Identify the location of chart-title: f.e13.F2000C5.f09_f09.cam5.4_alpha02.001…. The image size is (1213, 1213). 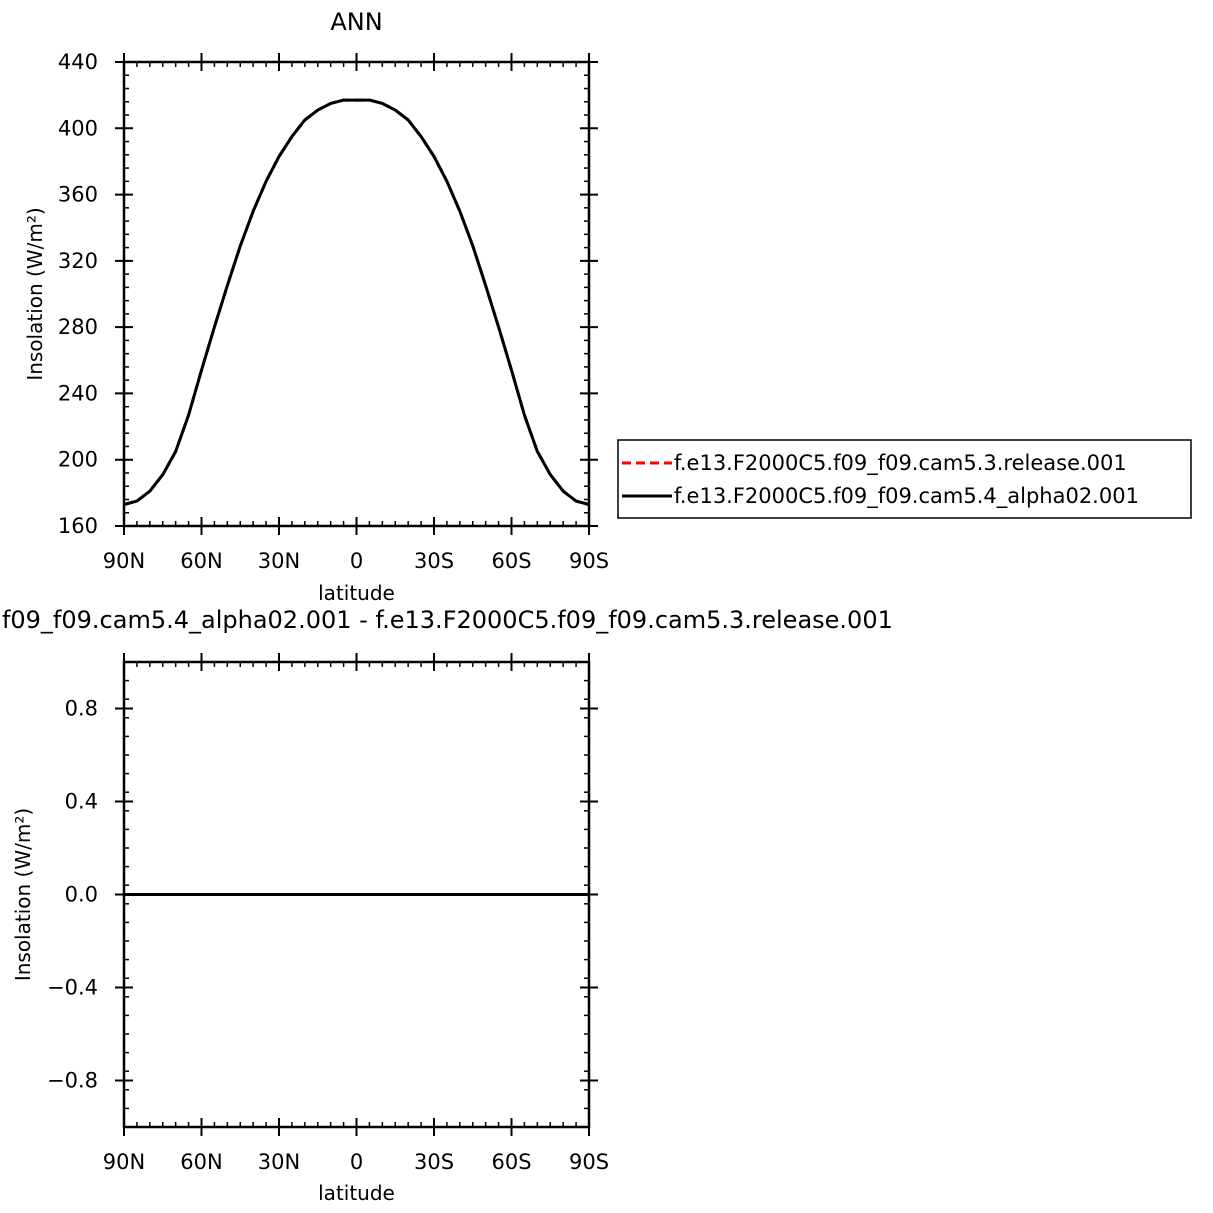
(446, 620).